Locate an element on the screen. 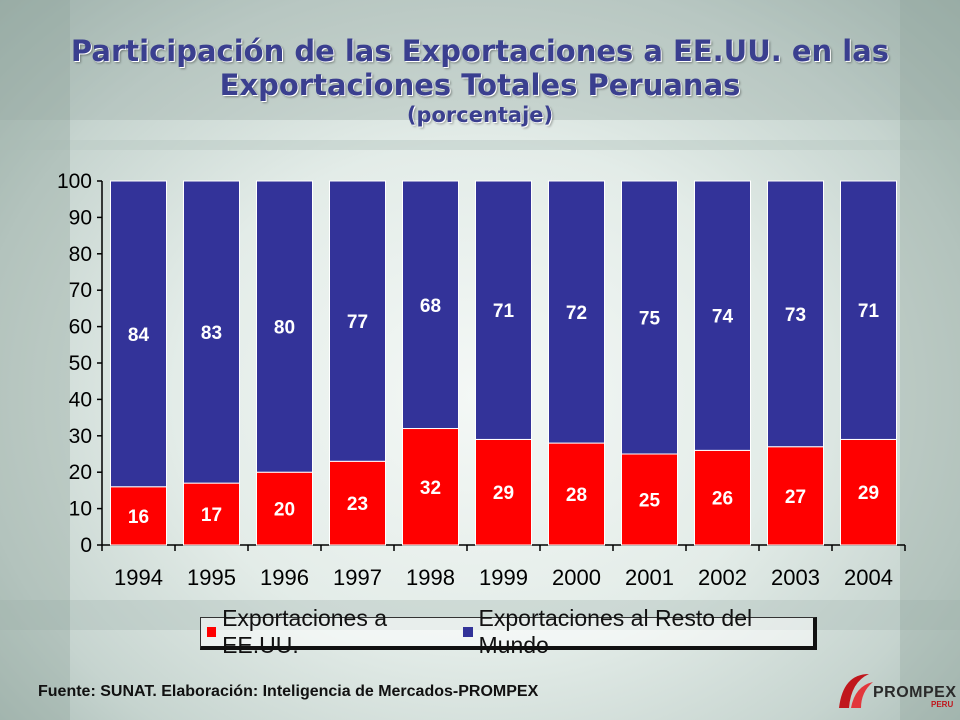 This screenshot has width=960, height=720. y-tick-label: 90 is located at coordinates (80, 217).